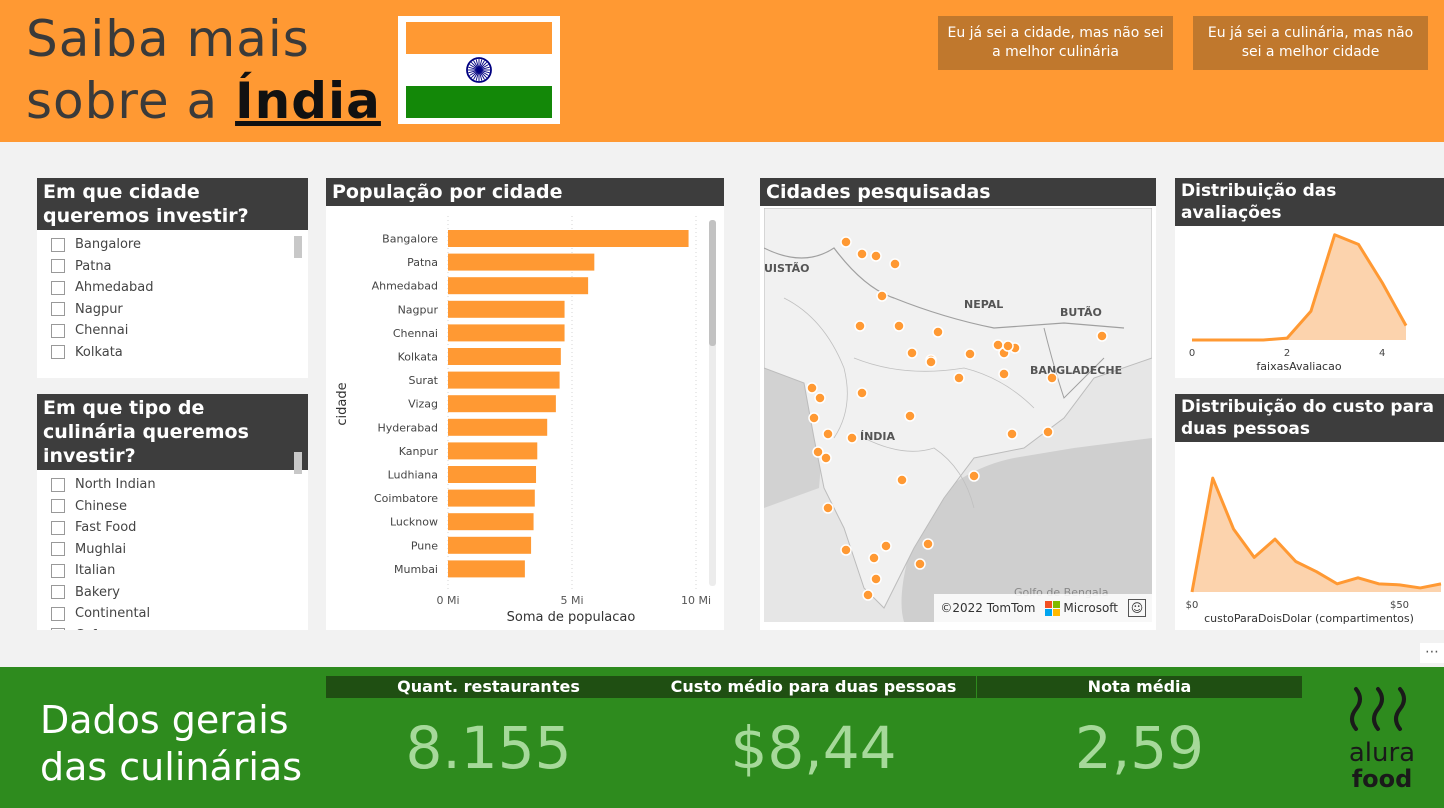  What do you see at coordinates (298, 463) in the screenshot?
I see `cuisine-slicer-scrollbar` at bounding box center [298, 463].